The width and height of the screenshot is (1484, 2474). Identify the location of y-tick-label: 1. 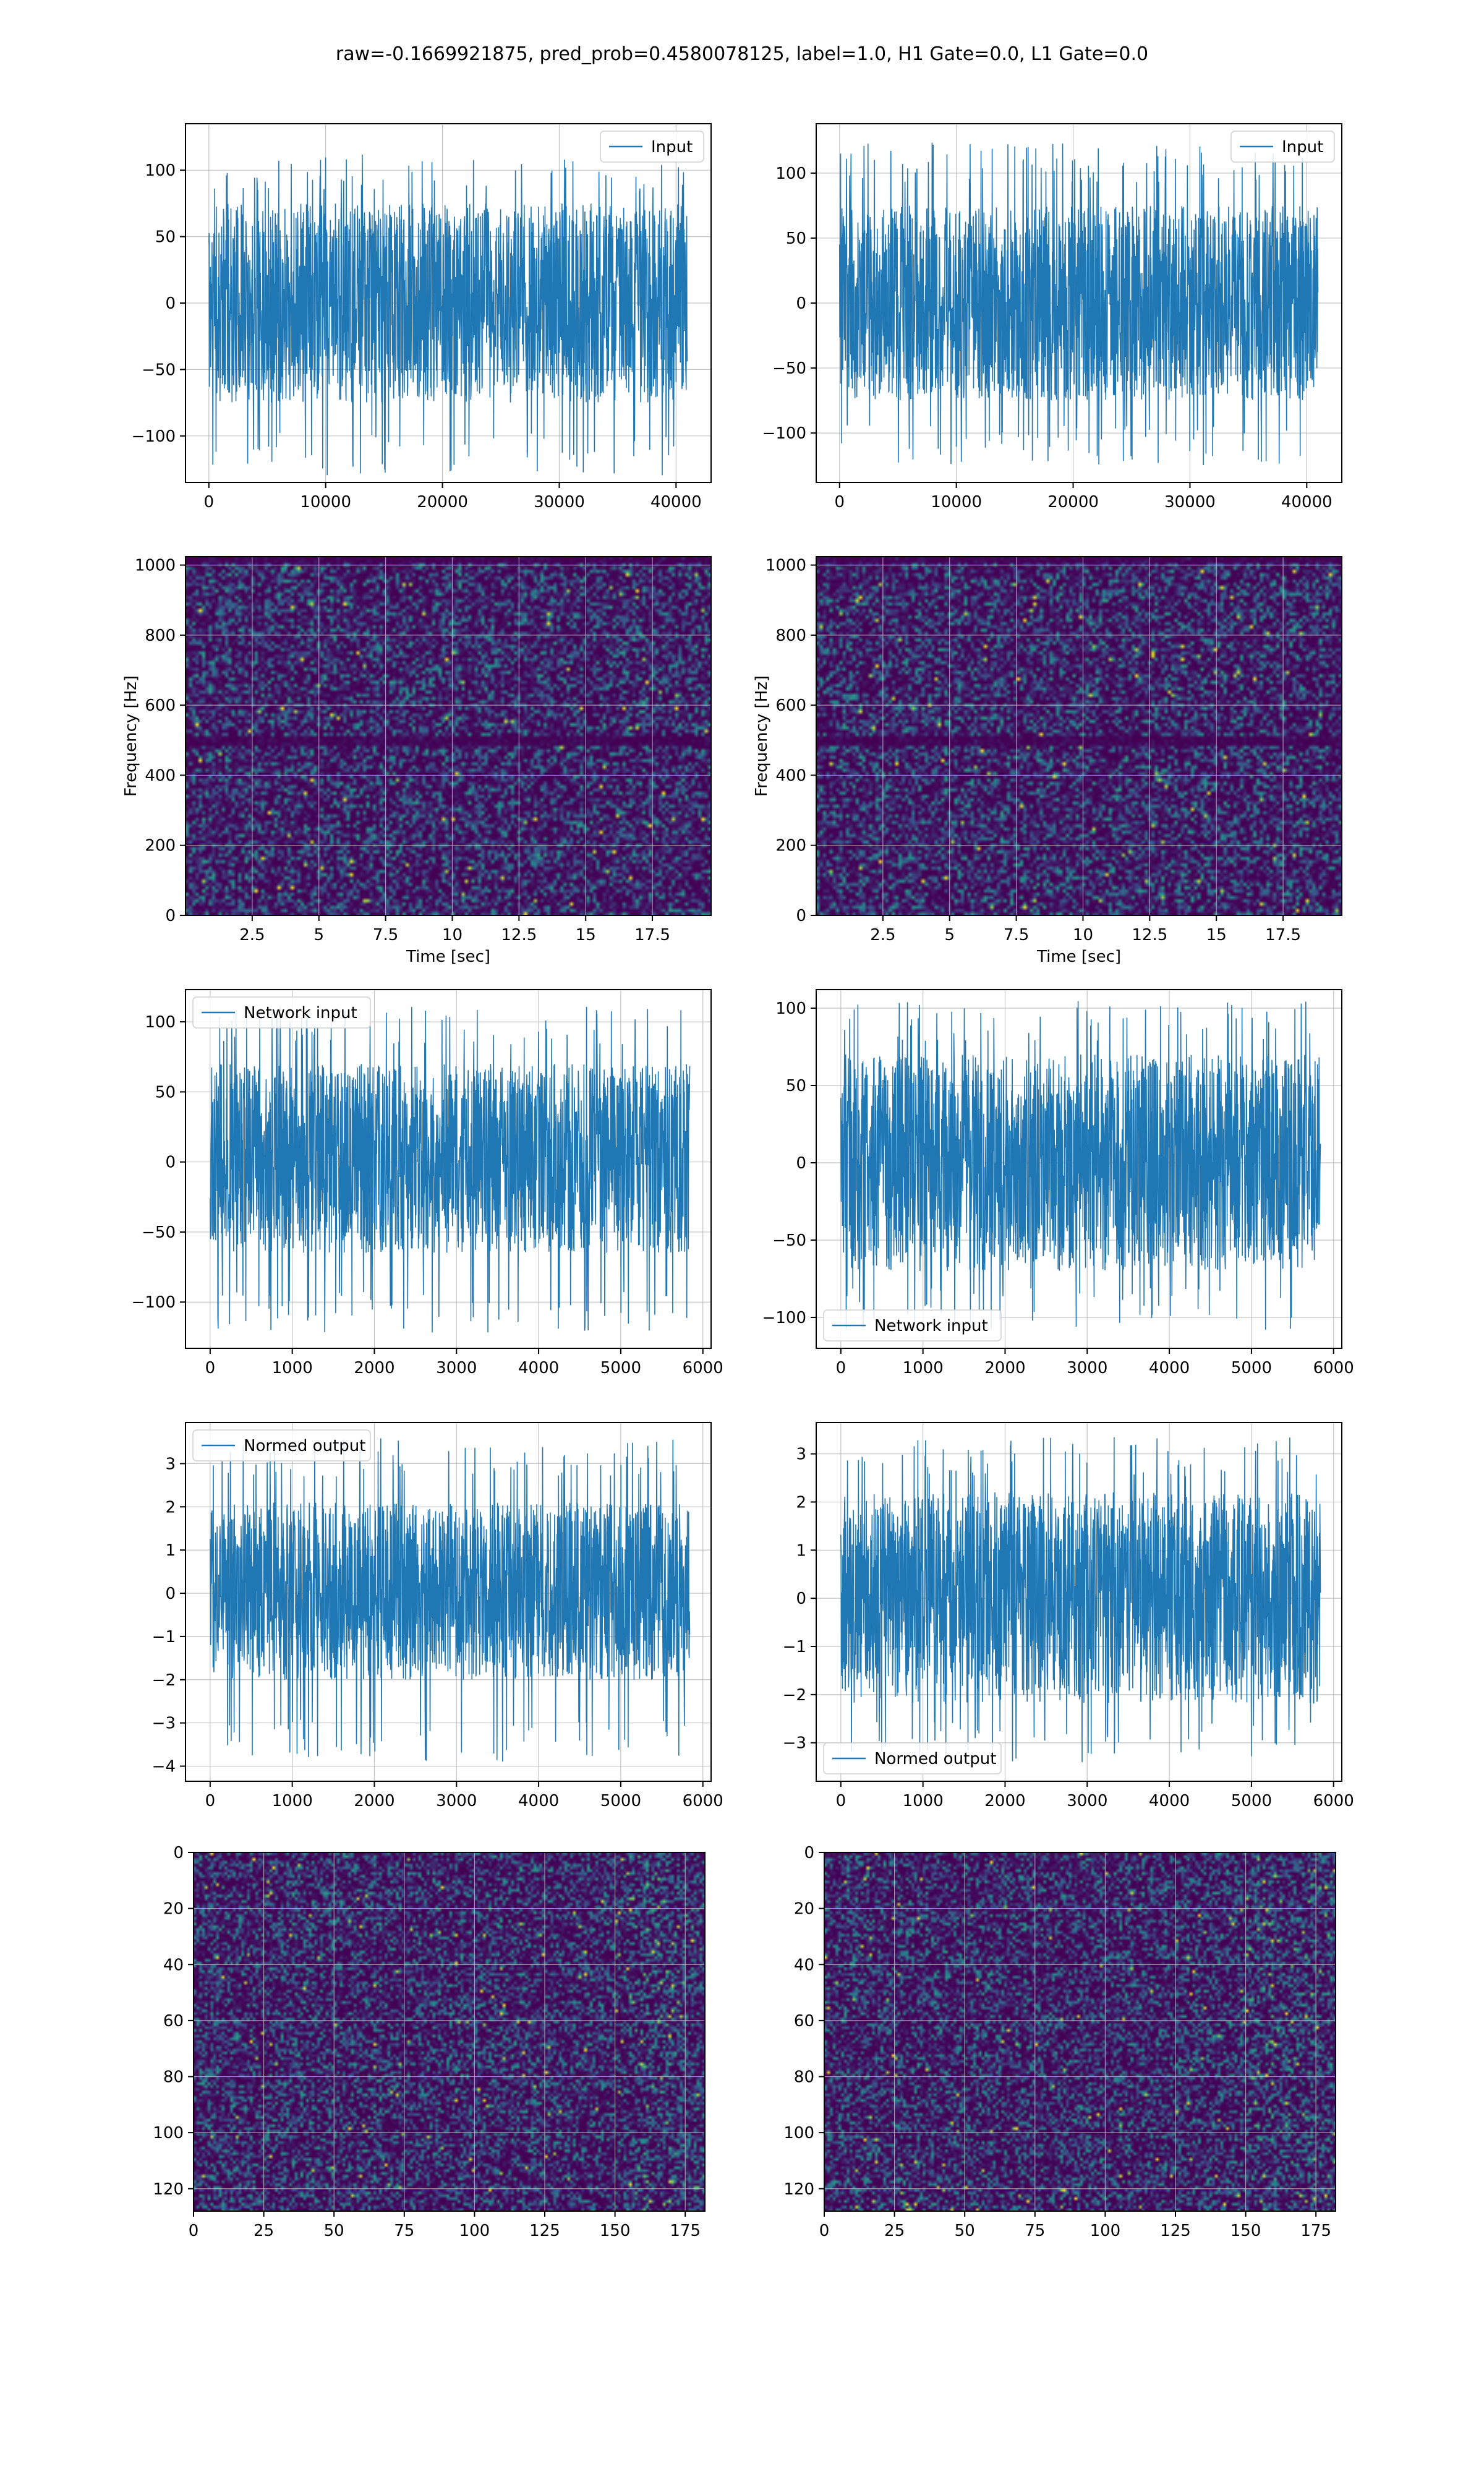
(170, 1550).